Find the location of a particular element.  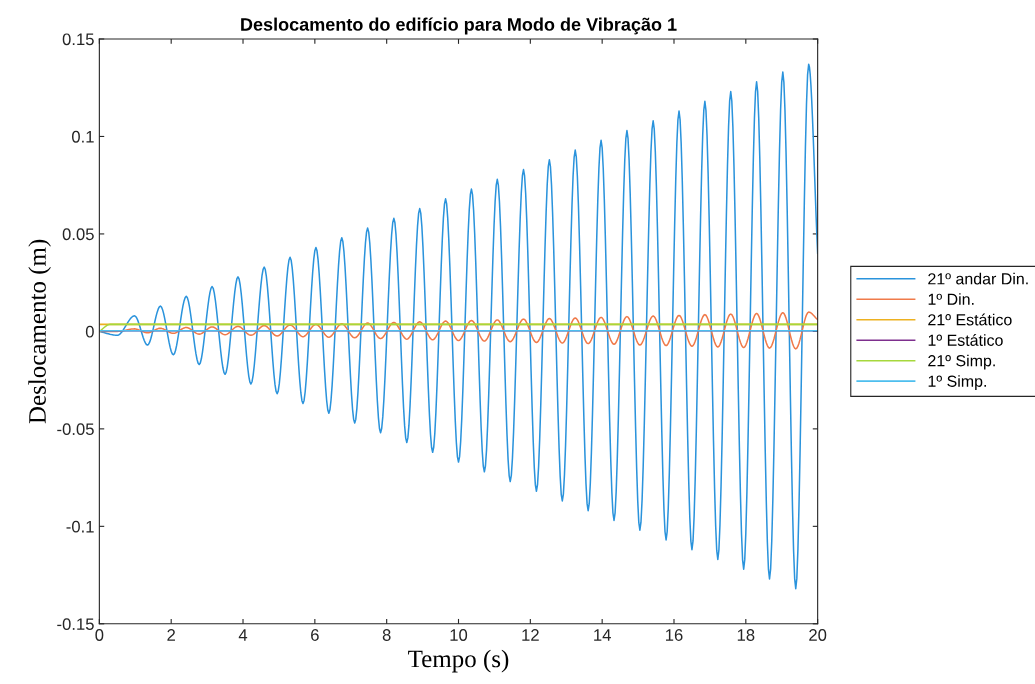

legend-label: 1º Estático is located at coordinates (965, 340).